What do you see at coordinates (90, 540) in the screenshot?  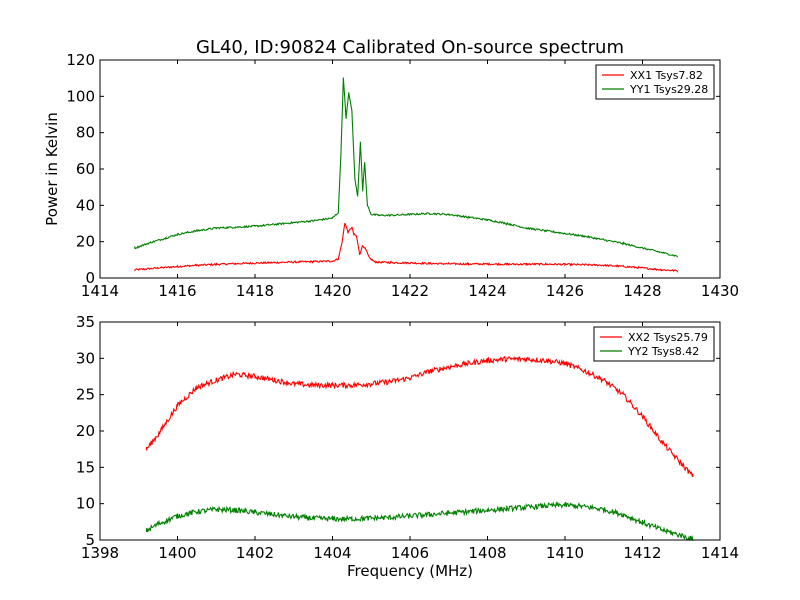 I see `y-tick-label: 5` at bounding box center [90, 540].